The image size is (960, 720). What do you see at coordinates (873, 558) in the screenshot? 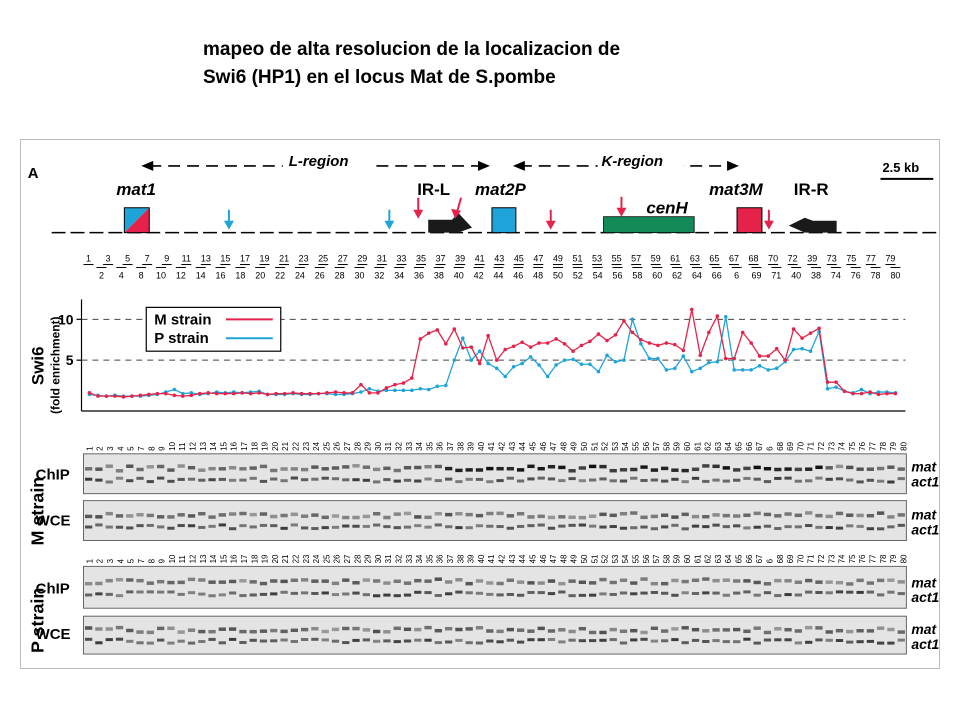
I see `lane-number: 77` at bounding box center [873, 558].